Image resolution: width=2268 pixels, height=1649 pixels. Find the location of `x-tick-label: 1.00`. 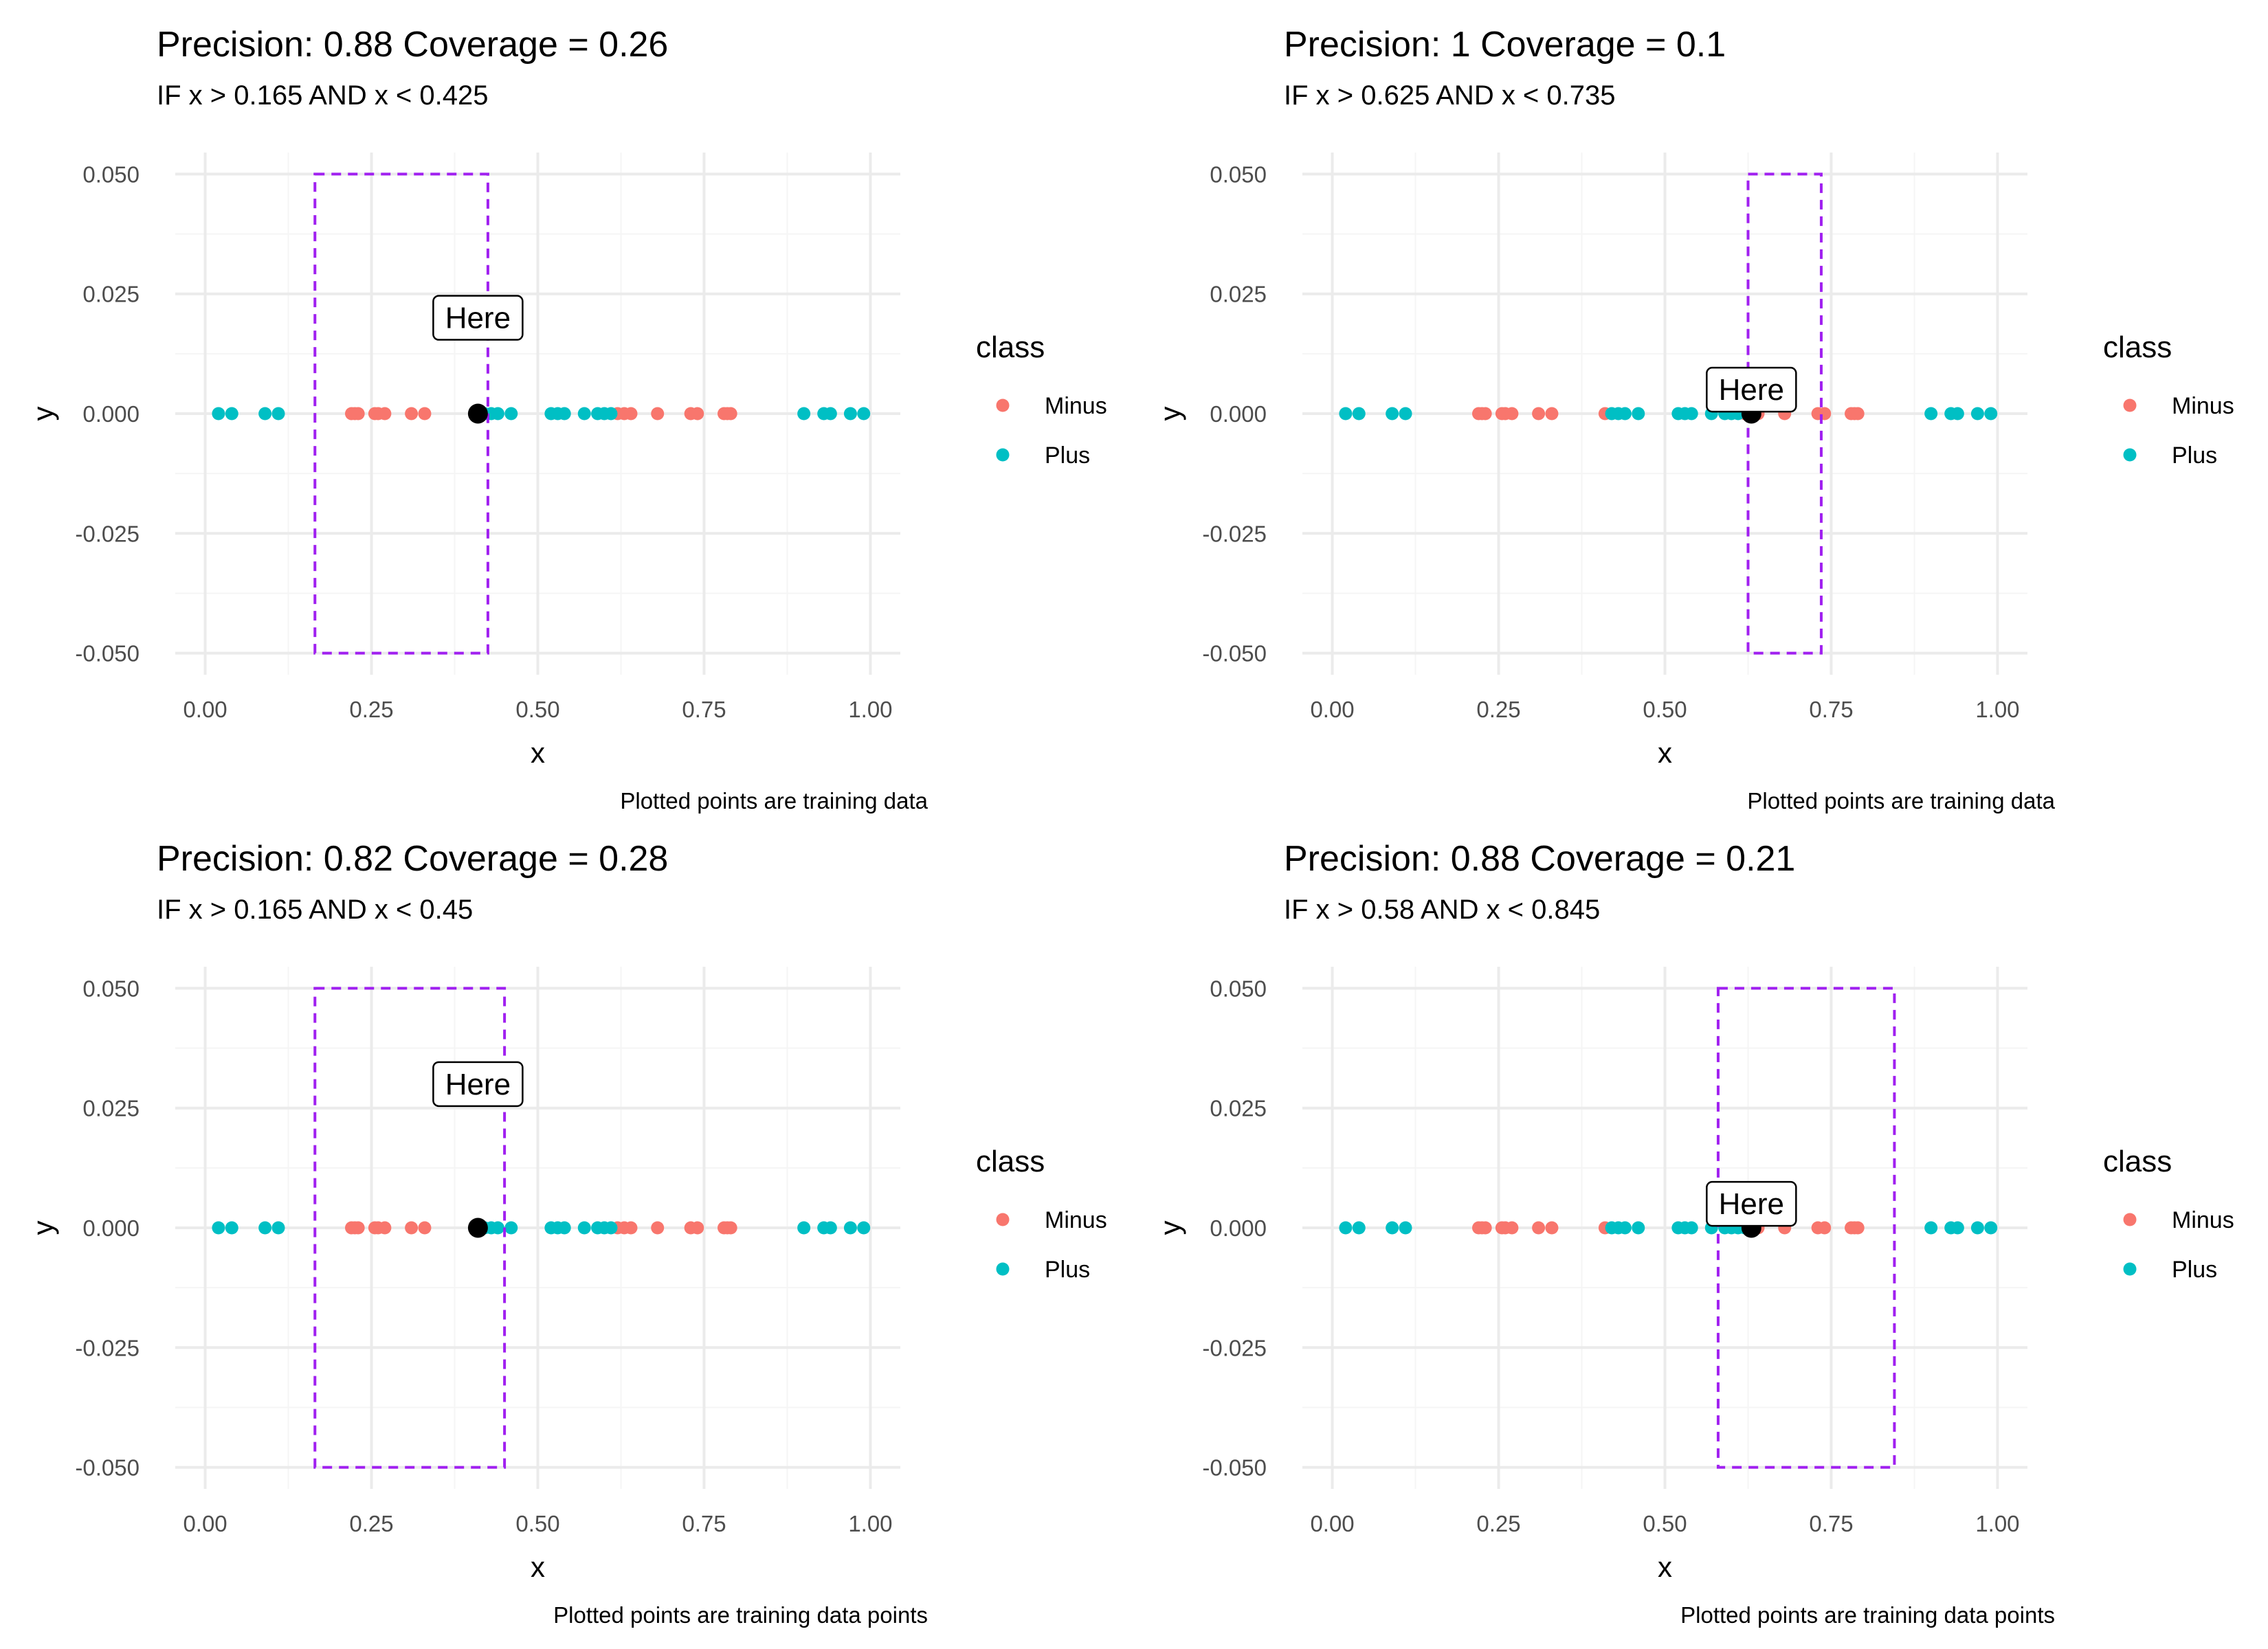

x-tick-label: 1.00 is located at coordinates (1997, 1523).